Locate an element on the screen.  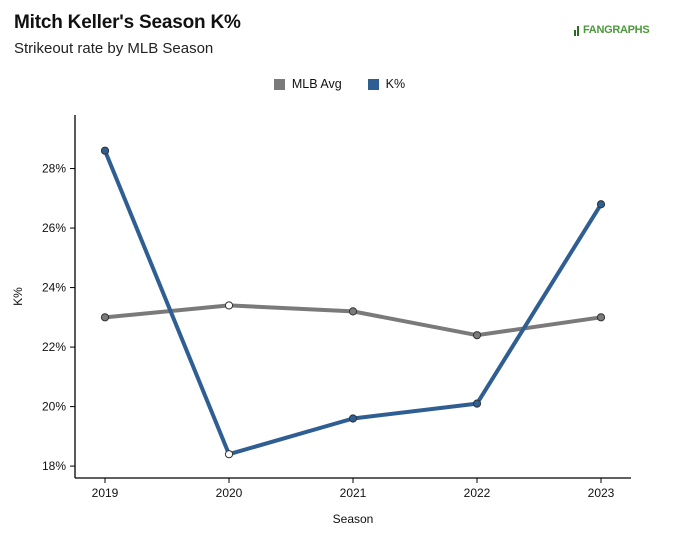
legend-swatch-k-pct is located at coordinates (373, 84).